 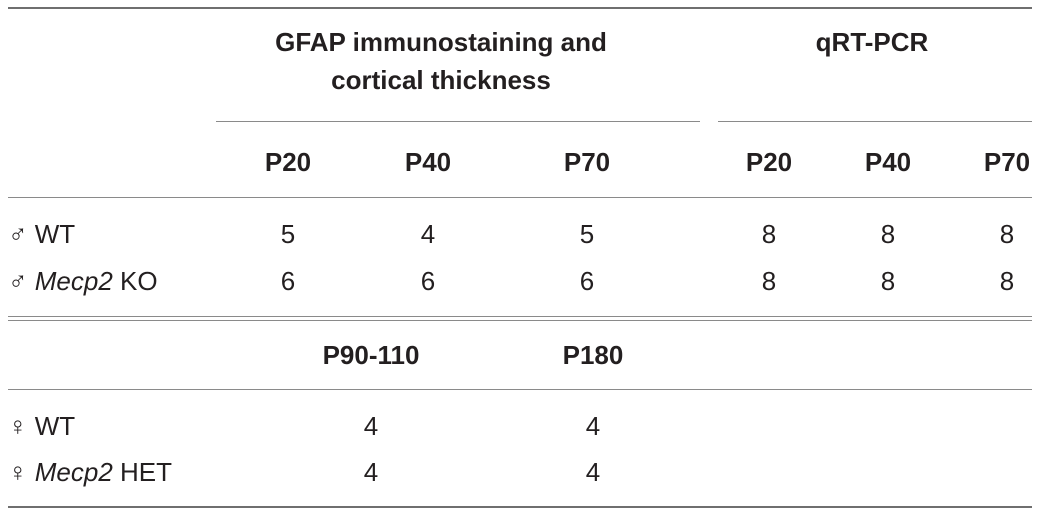 What do you see at coordinates (520, 318) in the screenshot?
I see `section-separator` at bounding box center [520, 318].